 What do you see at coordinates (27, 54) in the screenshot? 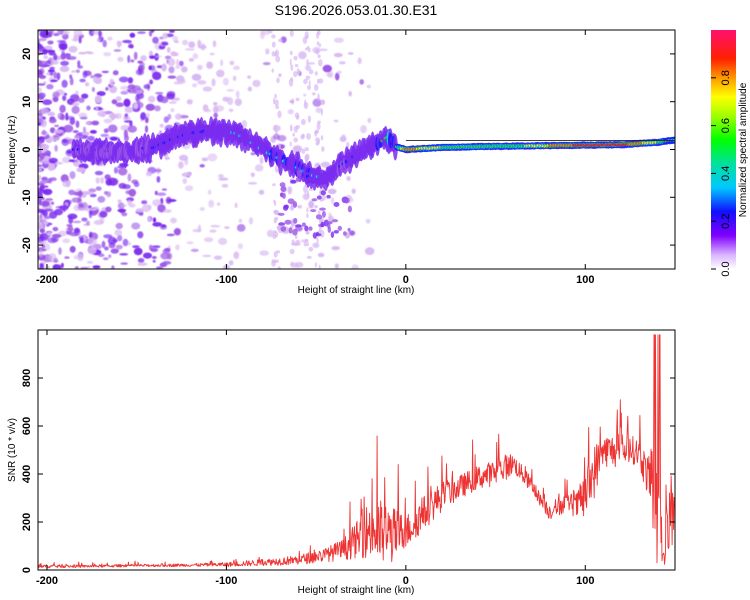
I see `spectrogram-y-tick-label: 20` at bounding box center [27, 54].